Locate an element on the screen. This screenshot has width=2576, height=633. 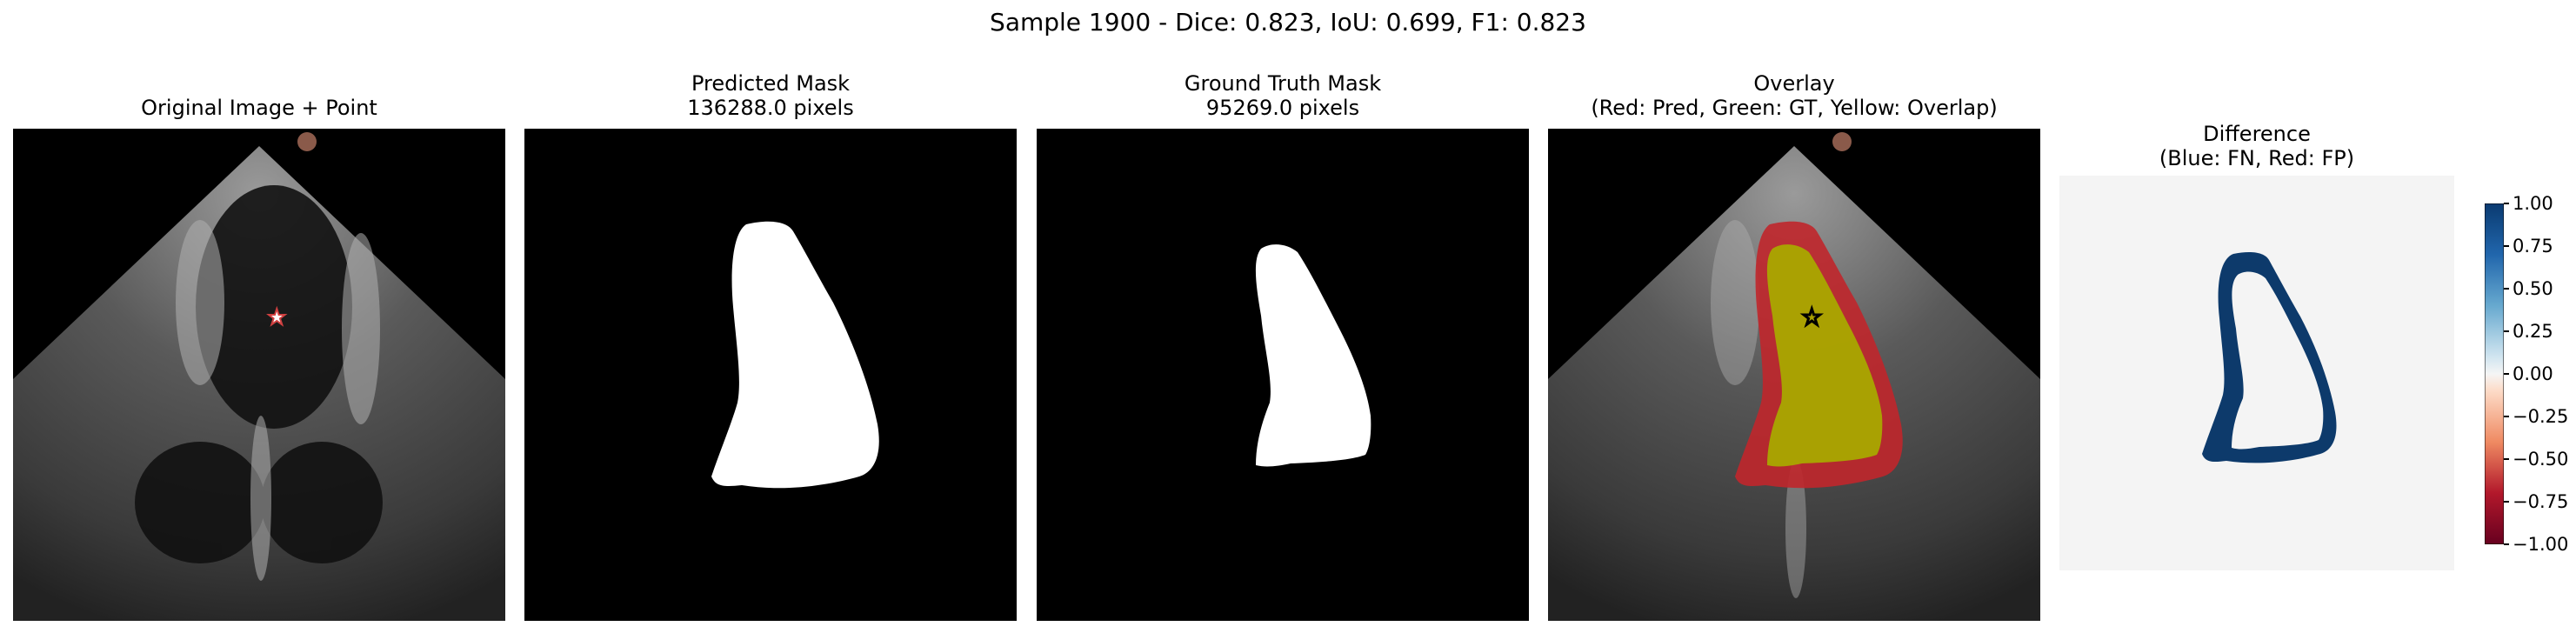
panel-title-gt: Ground Truth Mask 95269.0 pixels is located at coordinates (1283, 95).